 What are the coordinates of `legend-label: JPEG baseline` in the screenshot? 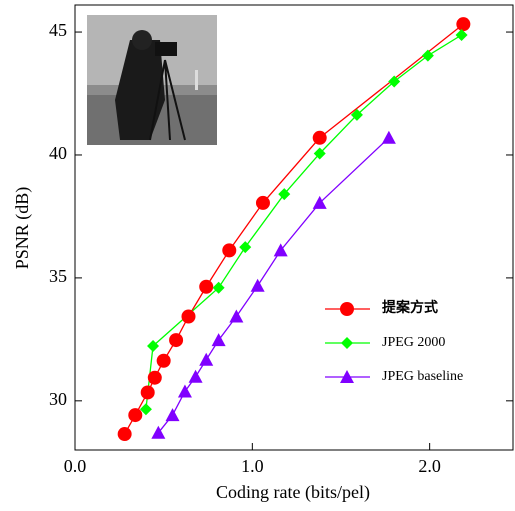 It's located at (422, 376).